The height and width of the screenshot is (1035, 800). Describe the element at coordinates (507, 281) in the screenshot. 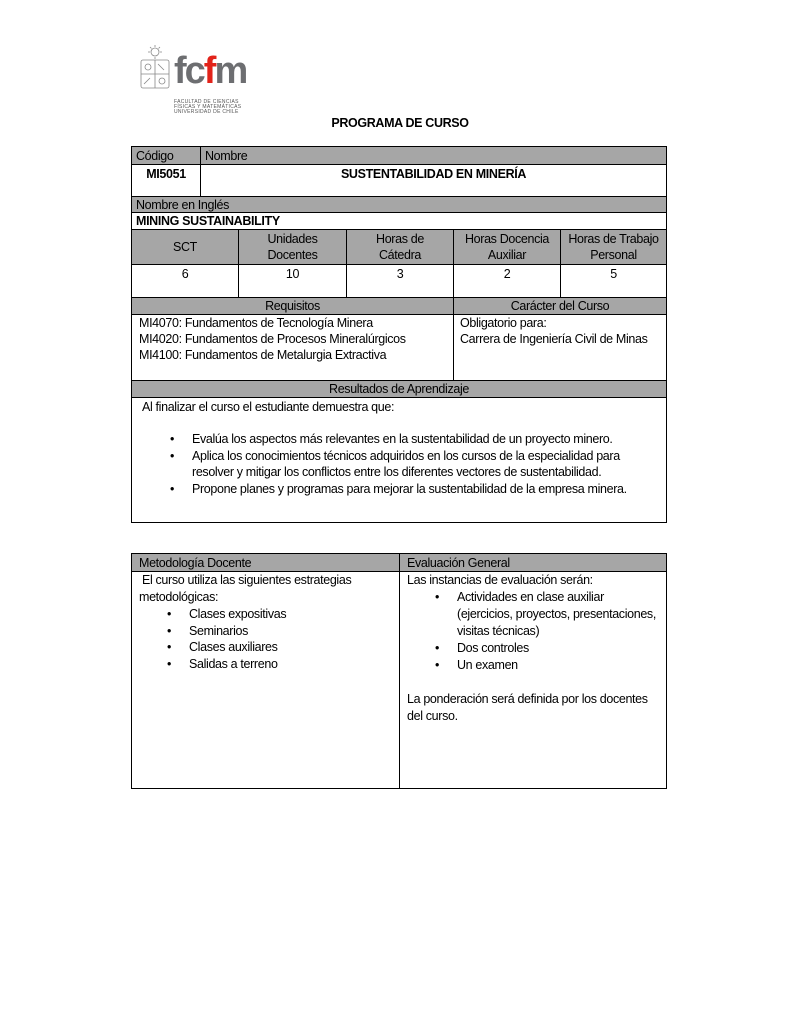

I see `hours-value-auxiliar: 2` at that location.